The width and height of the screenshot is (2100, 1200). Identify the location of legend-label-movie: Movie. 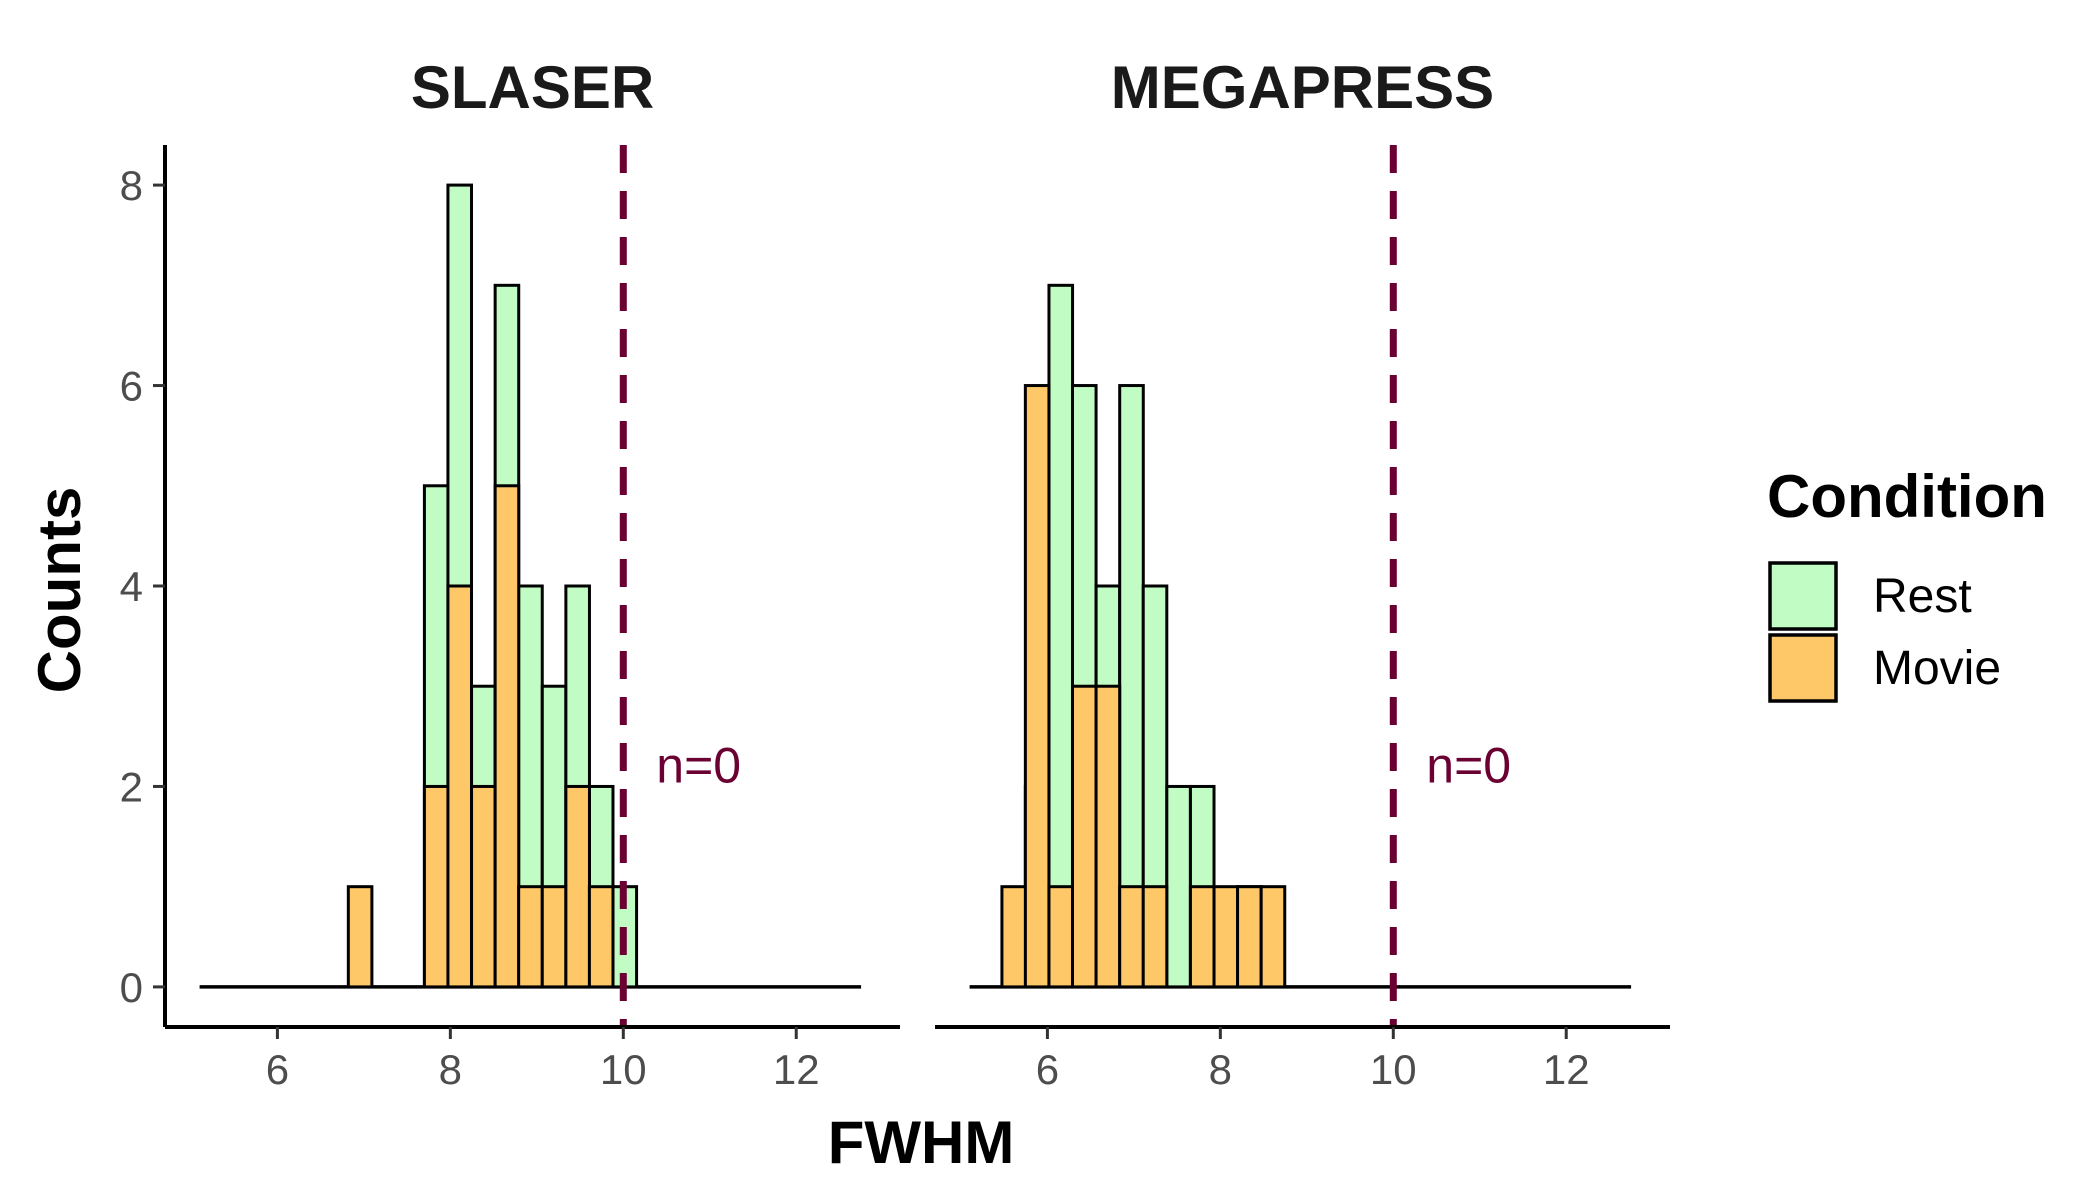
(1937, 668).